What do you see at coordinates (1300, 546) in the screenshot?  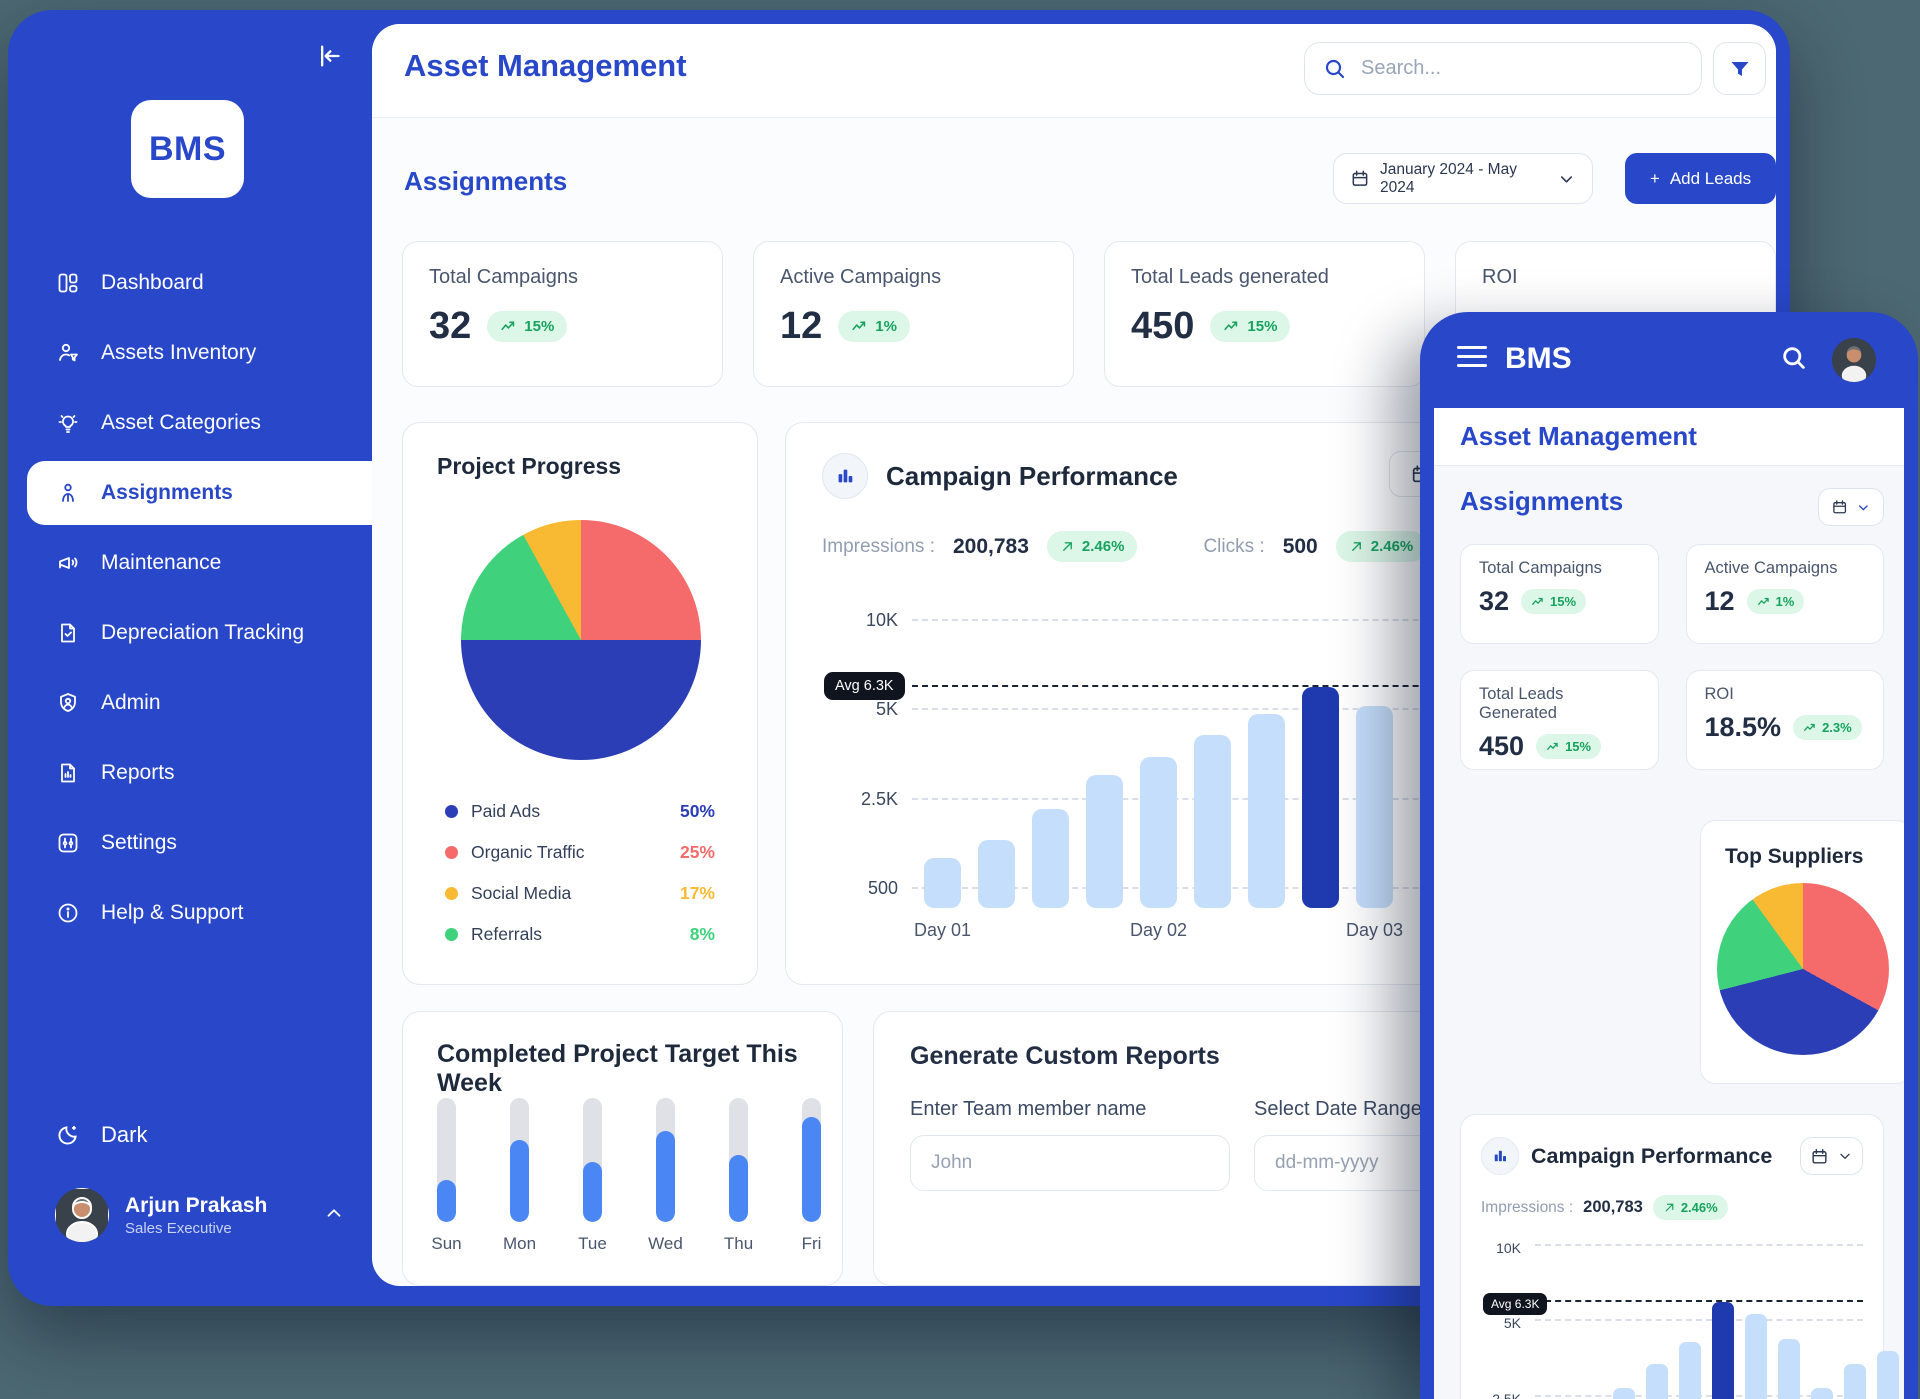 I see `metric-value: 500` at bounding box center [1300, 546].